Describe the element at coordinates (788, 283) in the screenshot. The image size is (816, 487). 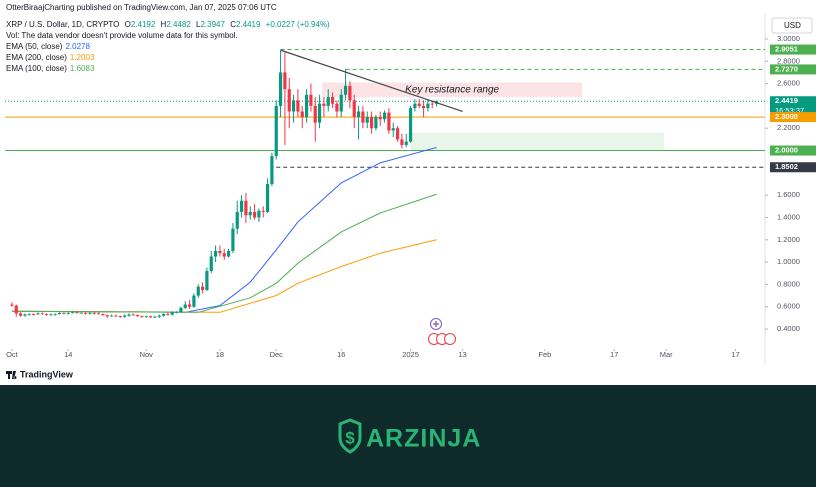
I see `y-tick-label: 0.8000` at that location.